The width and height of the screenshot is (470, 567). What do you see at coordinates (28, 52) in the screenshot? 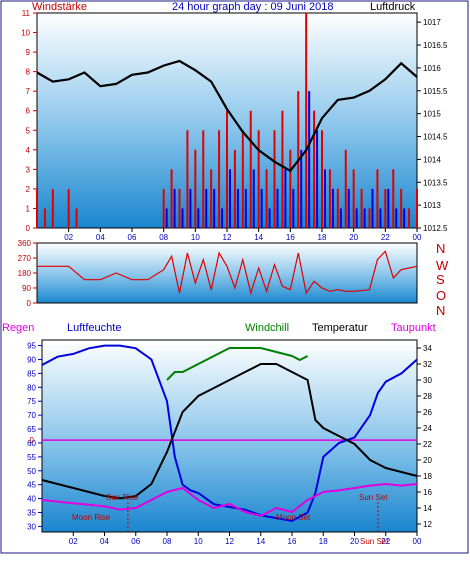
I see `wind-axis-tick-label: 9` at bounding box center [28, 52].